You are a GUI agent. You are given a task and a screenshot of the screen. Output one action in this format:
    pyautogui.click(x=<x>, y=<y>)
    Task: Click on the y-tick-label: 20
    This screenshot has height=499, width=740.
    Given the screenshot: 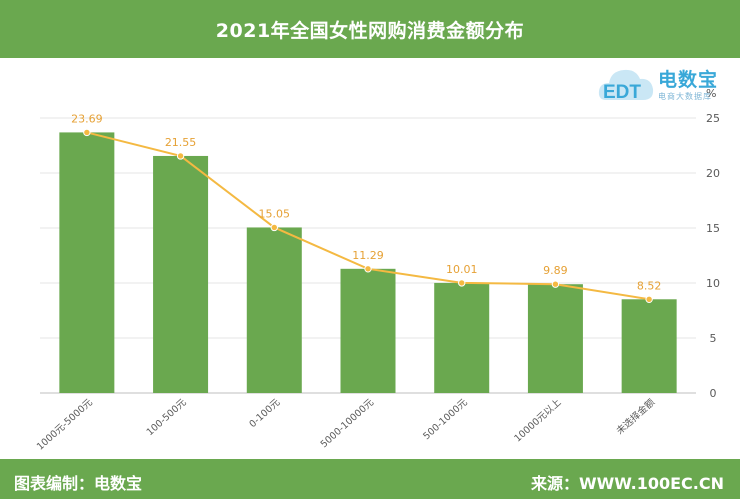 What is the action you would take?
    pyautogui.click(x=713, y=173)
    